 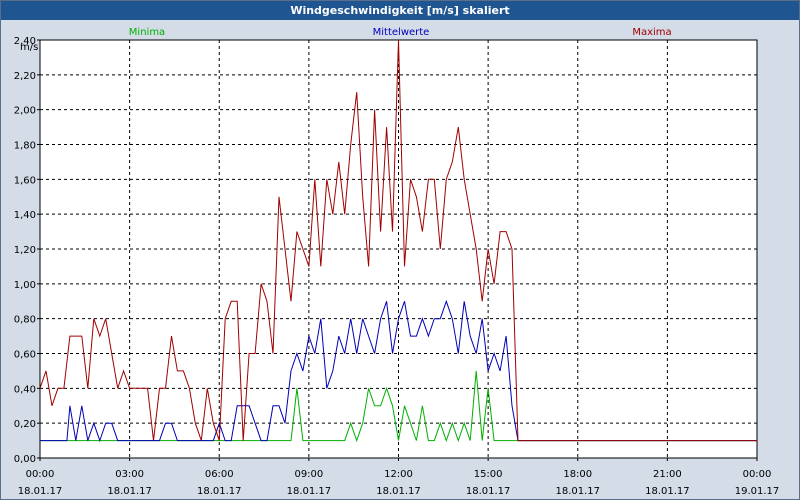 I want to click on y-tick-label: 1,60, so click(x=25, y=180).